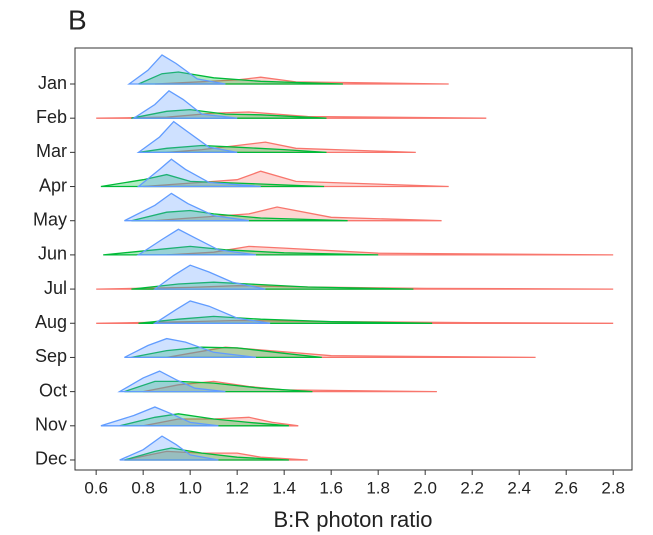 This screenshot has width=653, height=535. Describe the element at coordinates (52, 83) in the screenshot. I see `y-tick-label: Jan` at that location.